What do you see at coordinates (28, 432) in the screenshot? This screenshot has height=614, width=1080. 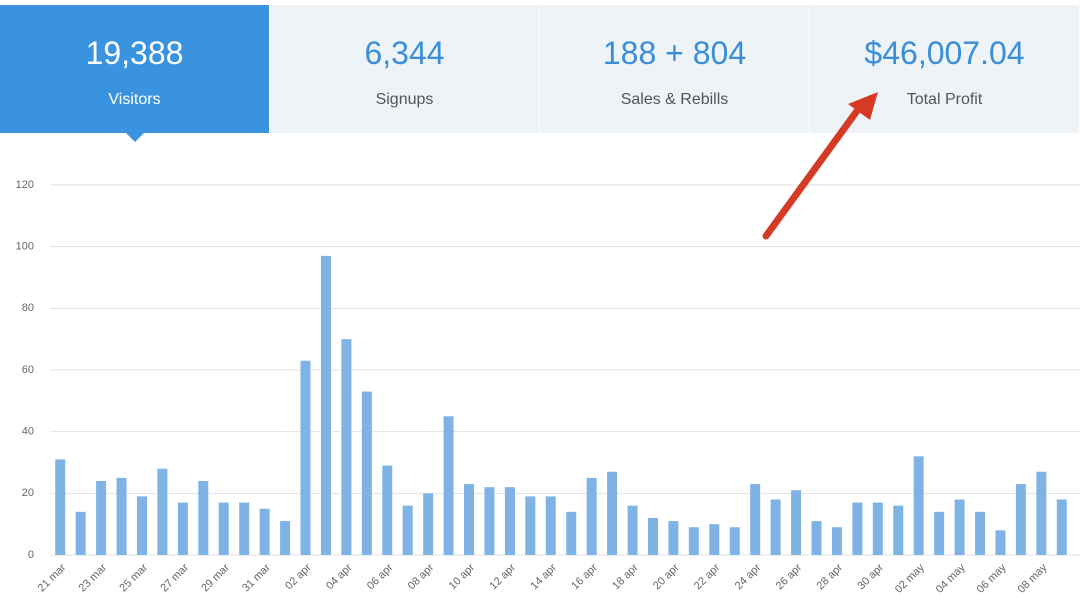 I see `y-tick-label: 40` at bounding box center [28, 432].